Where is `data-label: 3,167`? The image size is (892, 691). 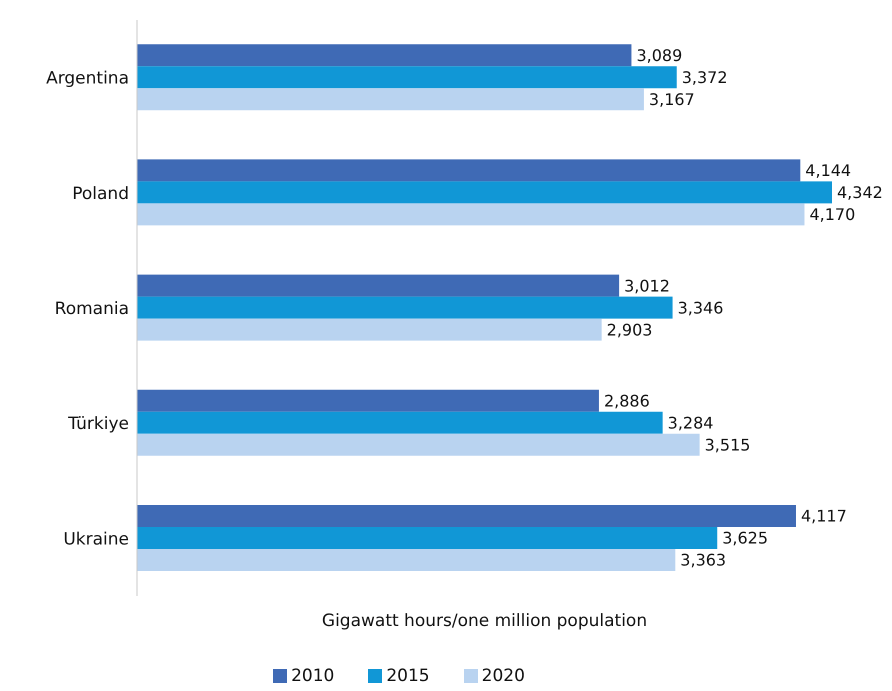 data-label: 3,167 is located at coordinates (671, 99).